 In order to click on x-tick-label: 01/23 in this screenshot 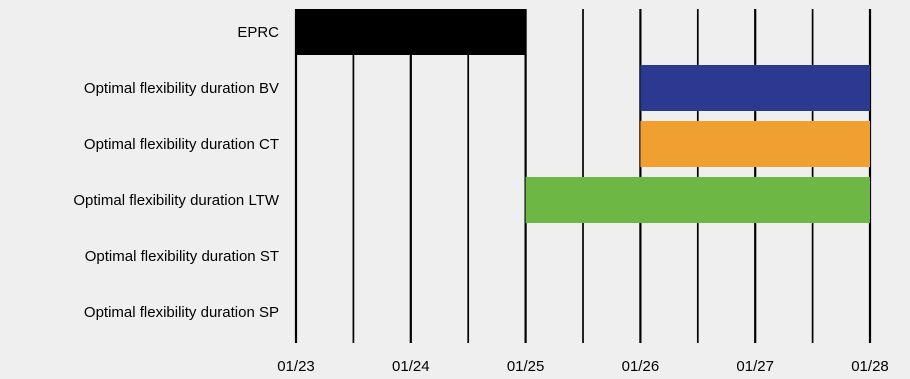, I will do `click(296, 366)`.